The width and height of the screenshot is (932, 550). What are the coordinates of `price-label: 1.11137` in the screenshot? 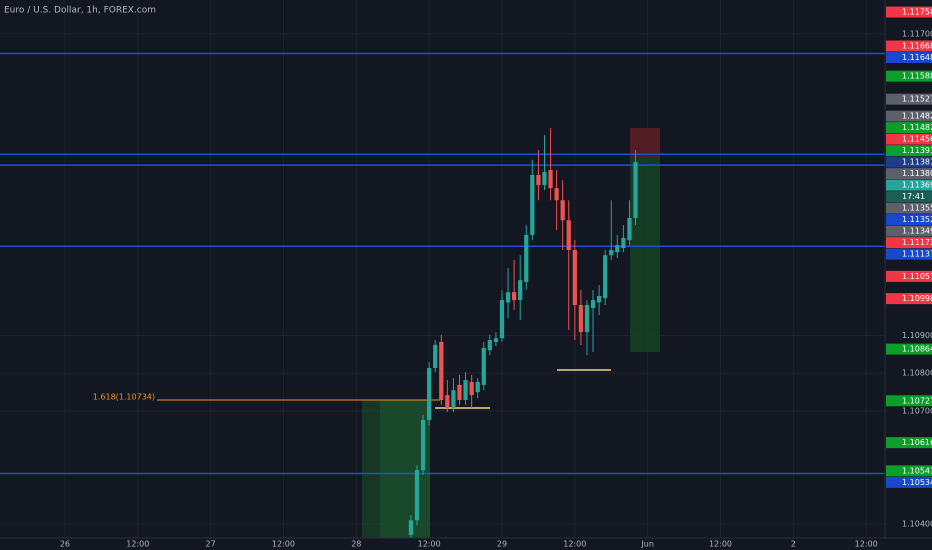 It's located at (917, 254).